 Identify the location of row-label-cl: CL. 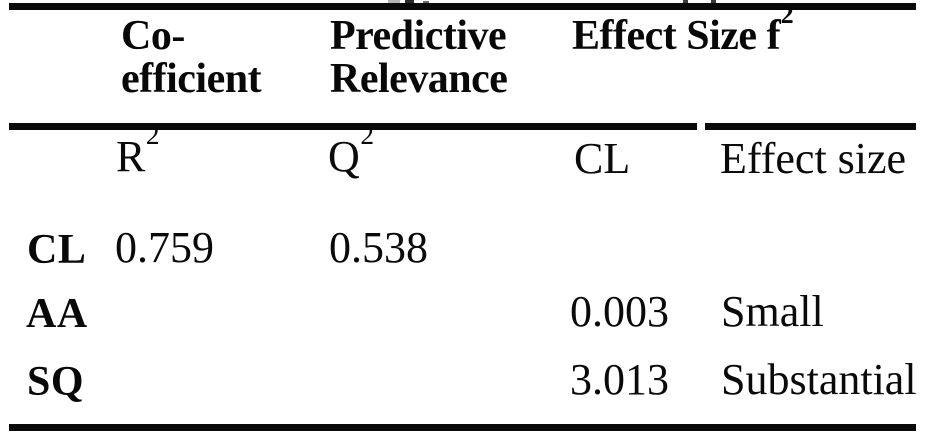
(57, 250).